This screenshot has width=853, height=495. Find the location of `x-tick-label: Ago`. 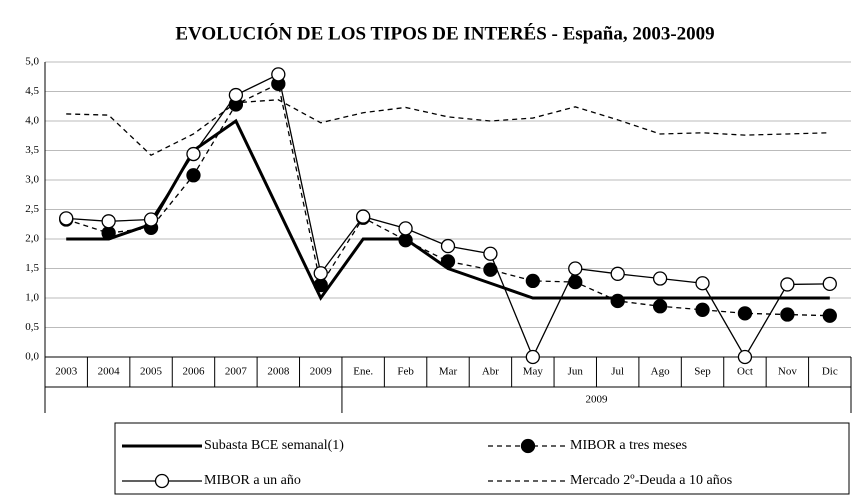

x-tick-label: Ago is located at coordinates (660, 372).